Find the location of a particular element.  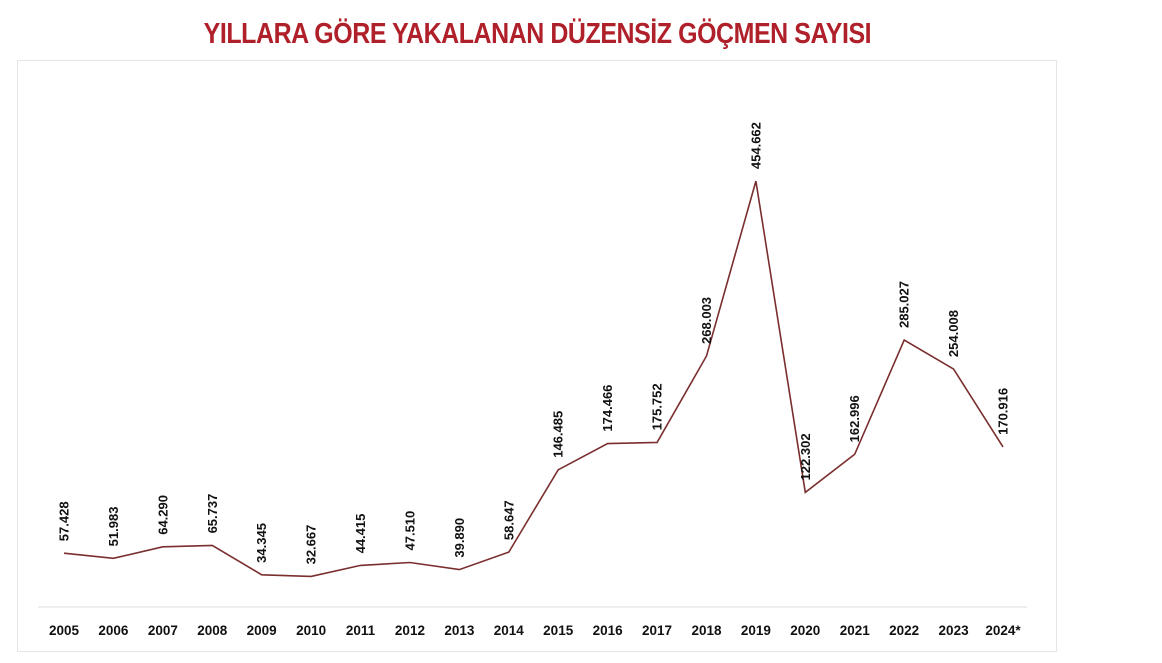

data-label-2023: 254.008 is located at coordinates (953, 333).